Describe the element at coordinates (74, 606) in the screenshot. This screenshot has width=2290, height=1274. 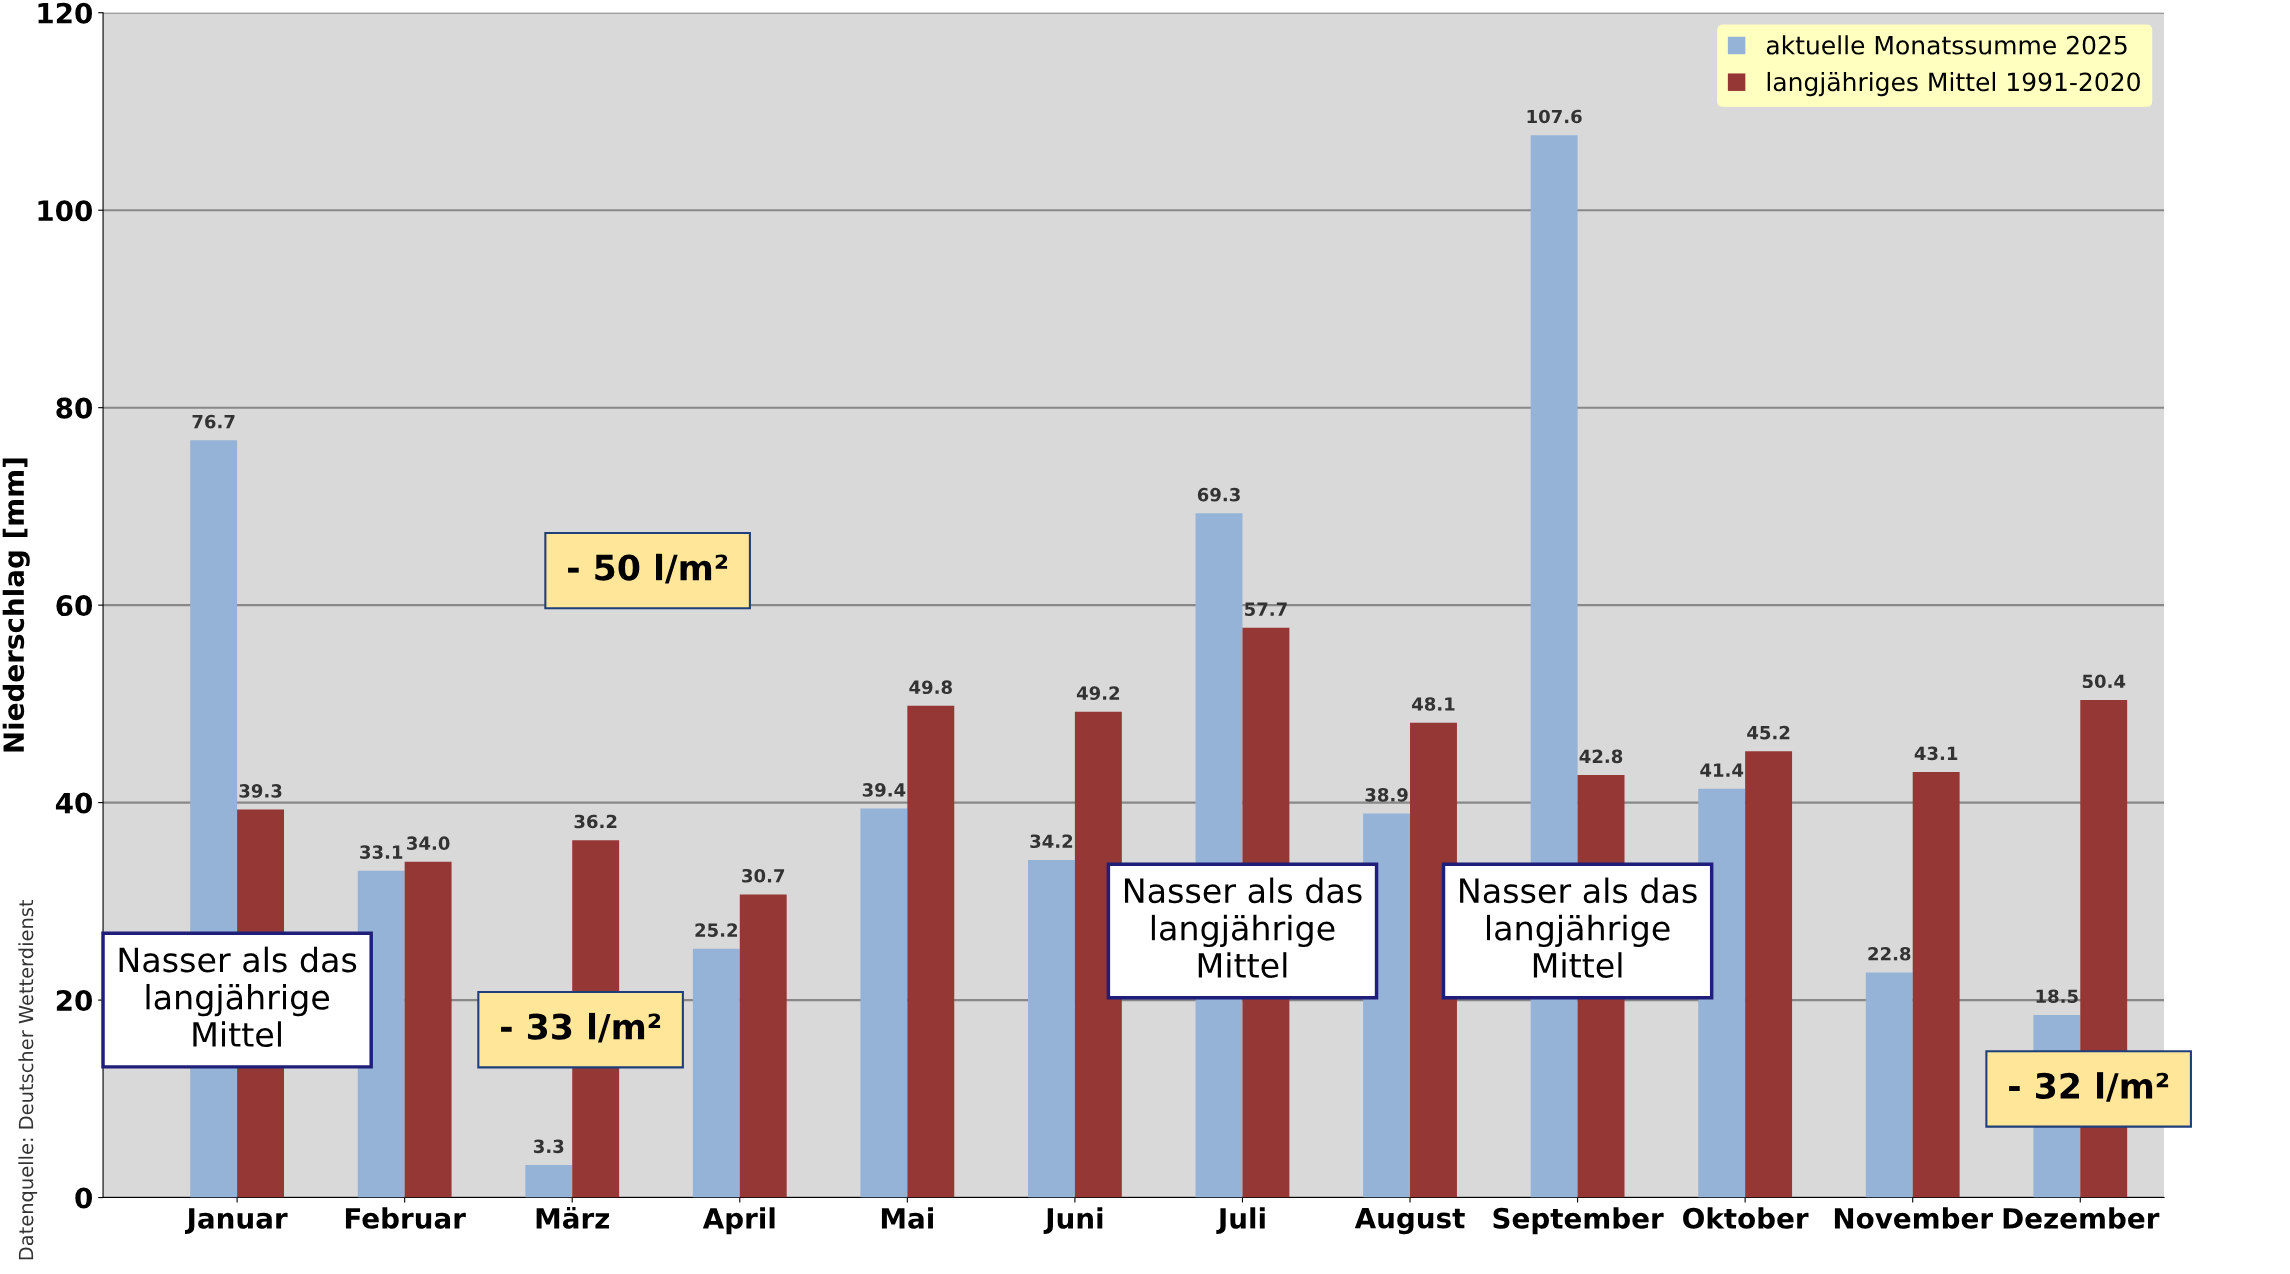
I see `y-tick-label: 60` at that location.